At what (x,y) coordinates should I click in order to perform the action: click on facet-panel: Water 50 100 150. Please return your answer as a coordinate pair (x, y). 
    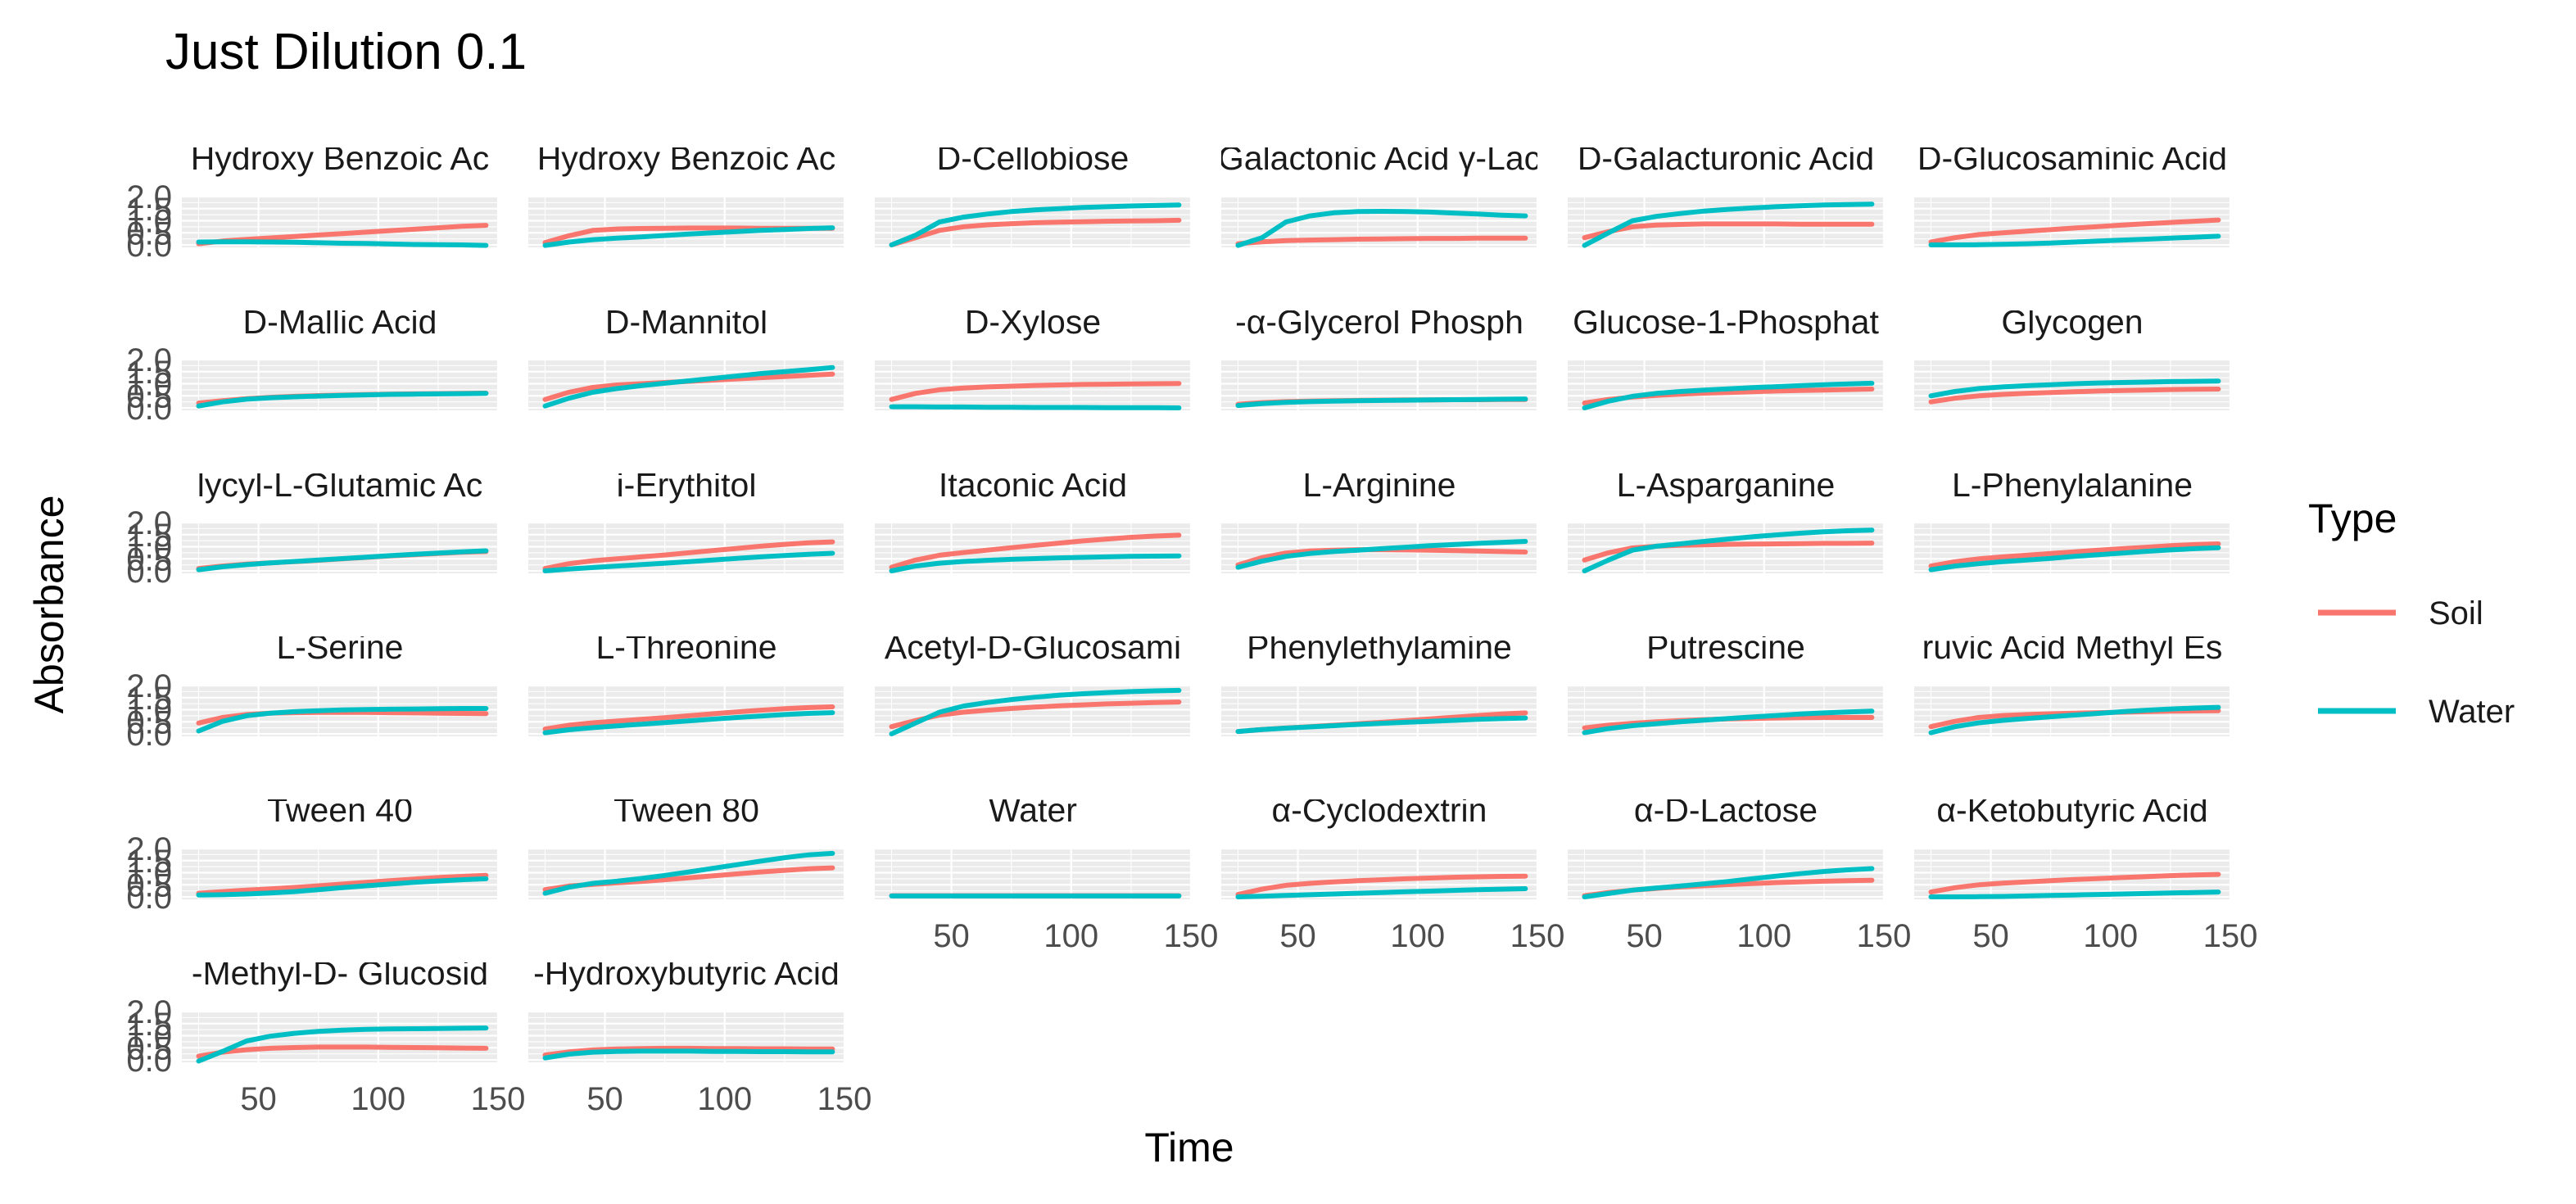
    Looking at the image, I should click on (1046, 872).